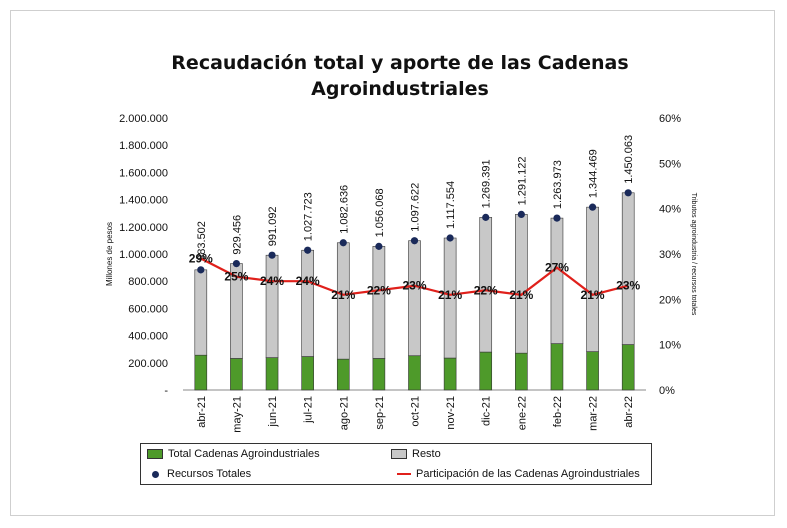 This screenshot has width=787, height=528. I want to click on total-value-label: 1.450.063, so click(629, 159).